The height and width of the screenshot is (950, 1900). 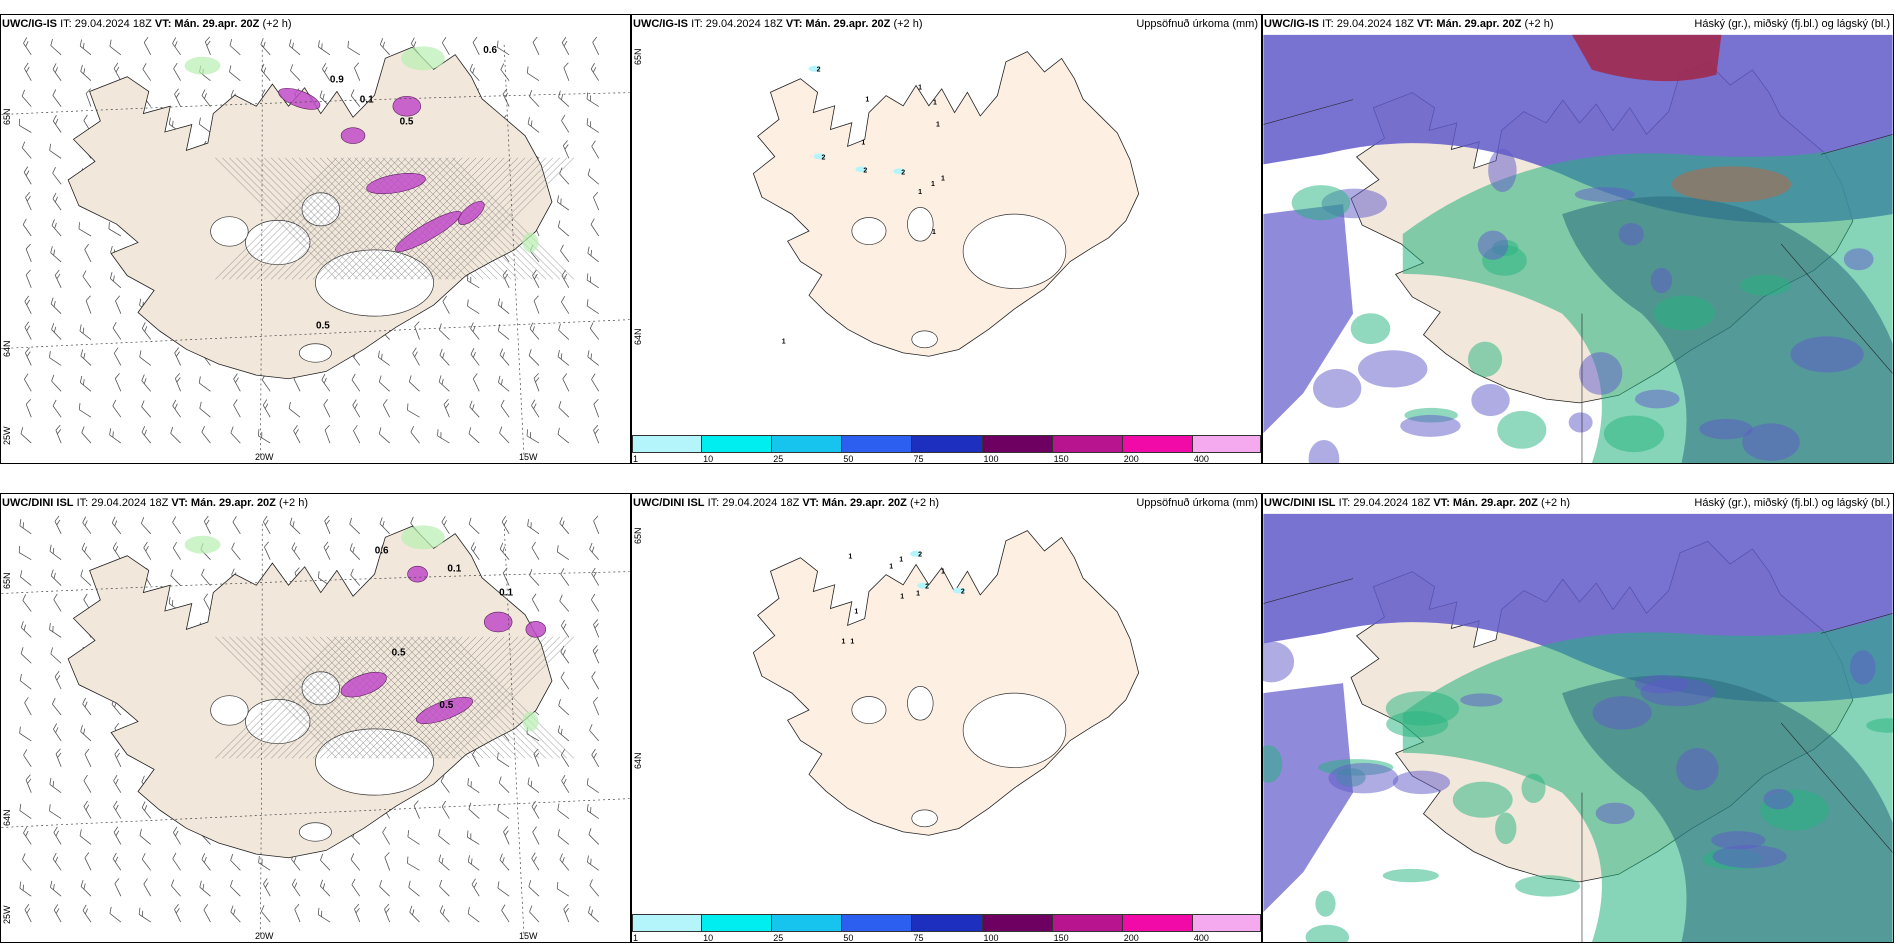 What do you see at coordinates (924, 503) in the screenshot?
I see `lead-time: (+2 h)` at bounding box center [924, 503].